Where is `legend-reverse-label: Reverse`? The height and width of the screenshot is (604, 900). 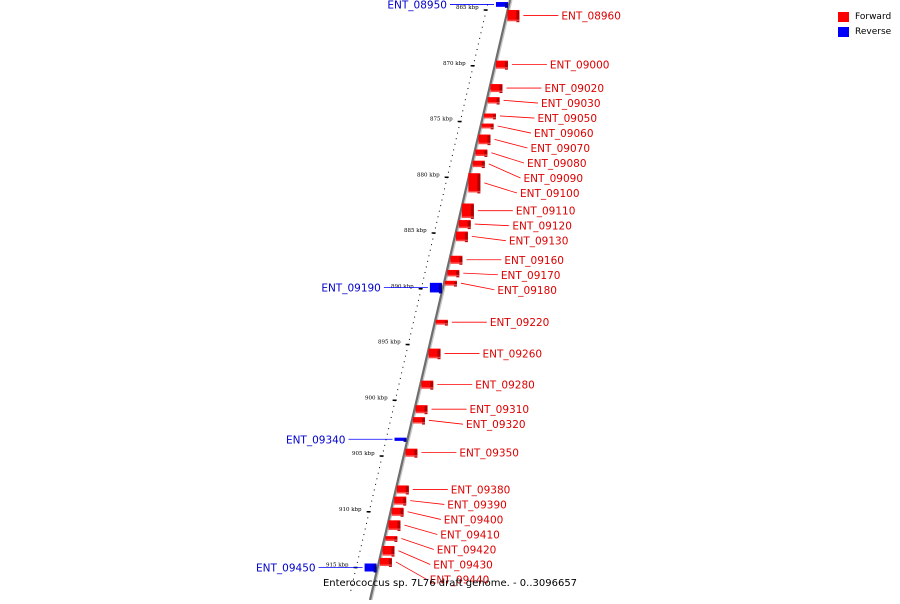
legend-reverse-label: Reverse is located at coordinates (873, 31).